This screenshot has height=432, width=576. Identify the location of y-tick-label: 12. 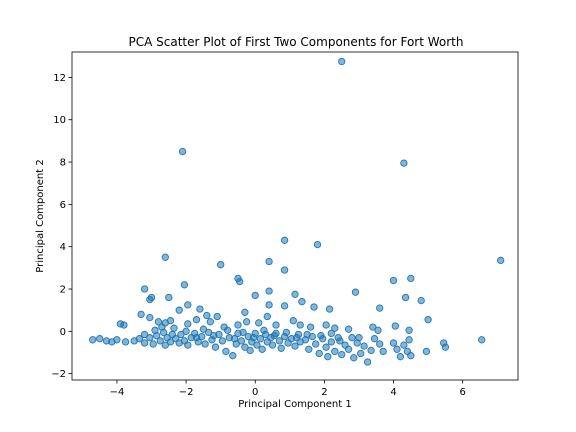
(59, 78).